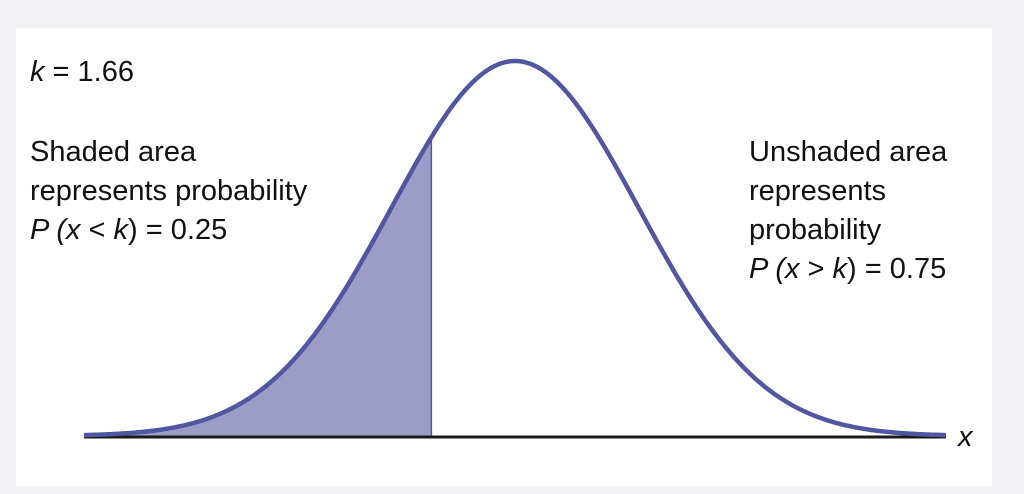  I want to click on k-value-text: = 1.66, so click(89, 72).